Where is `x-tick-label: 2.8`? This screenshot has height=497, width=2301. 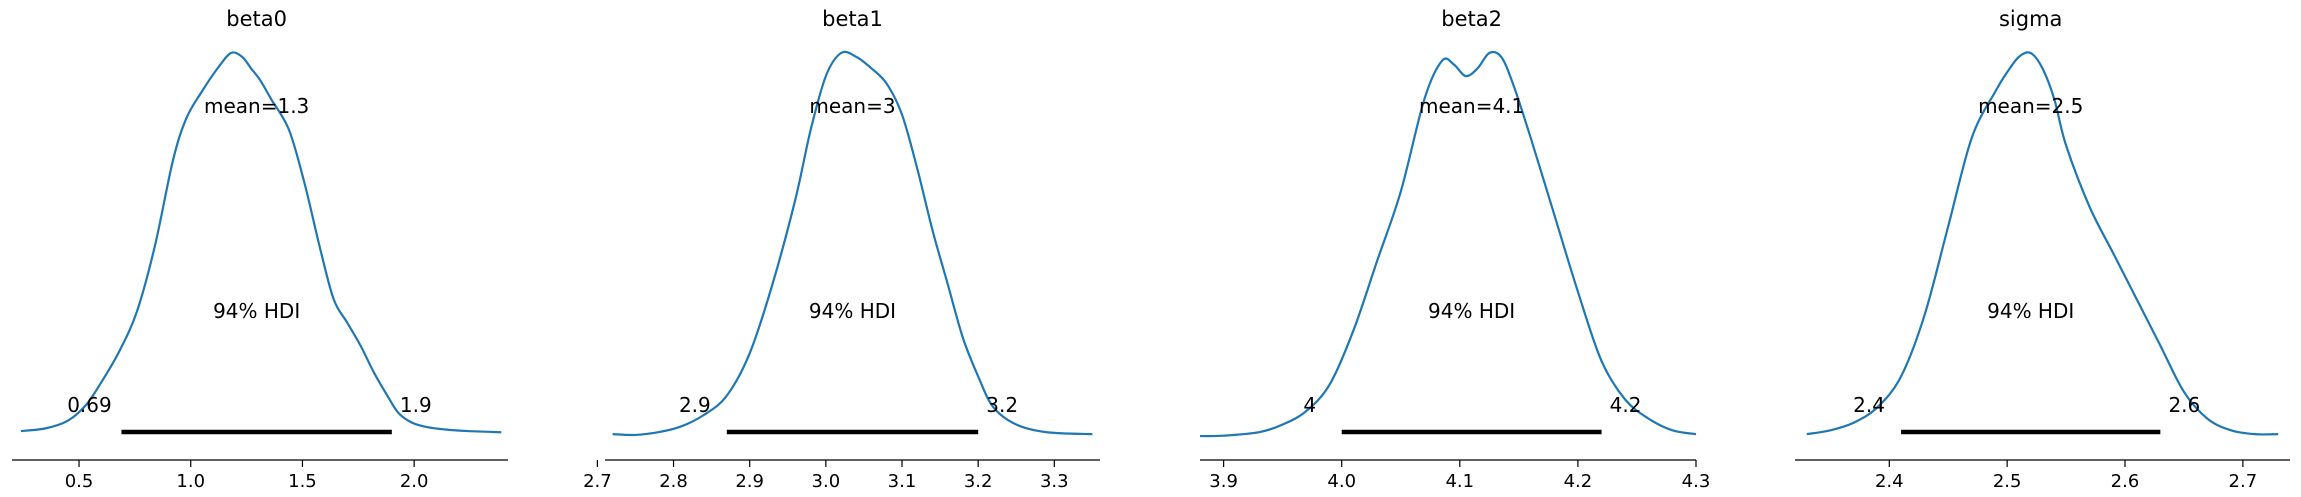
x-tick-label: 2.8 is located at coordinates (673, 481).